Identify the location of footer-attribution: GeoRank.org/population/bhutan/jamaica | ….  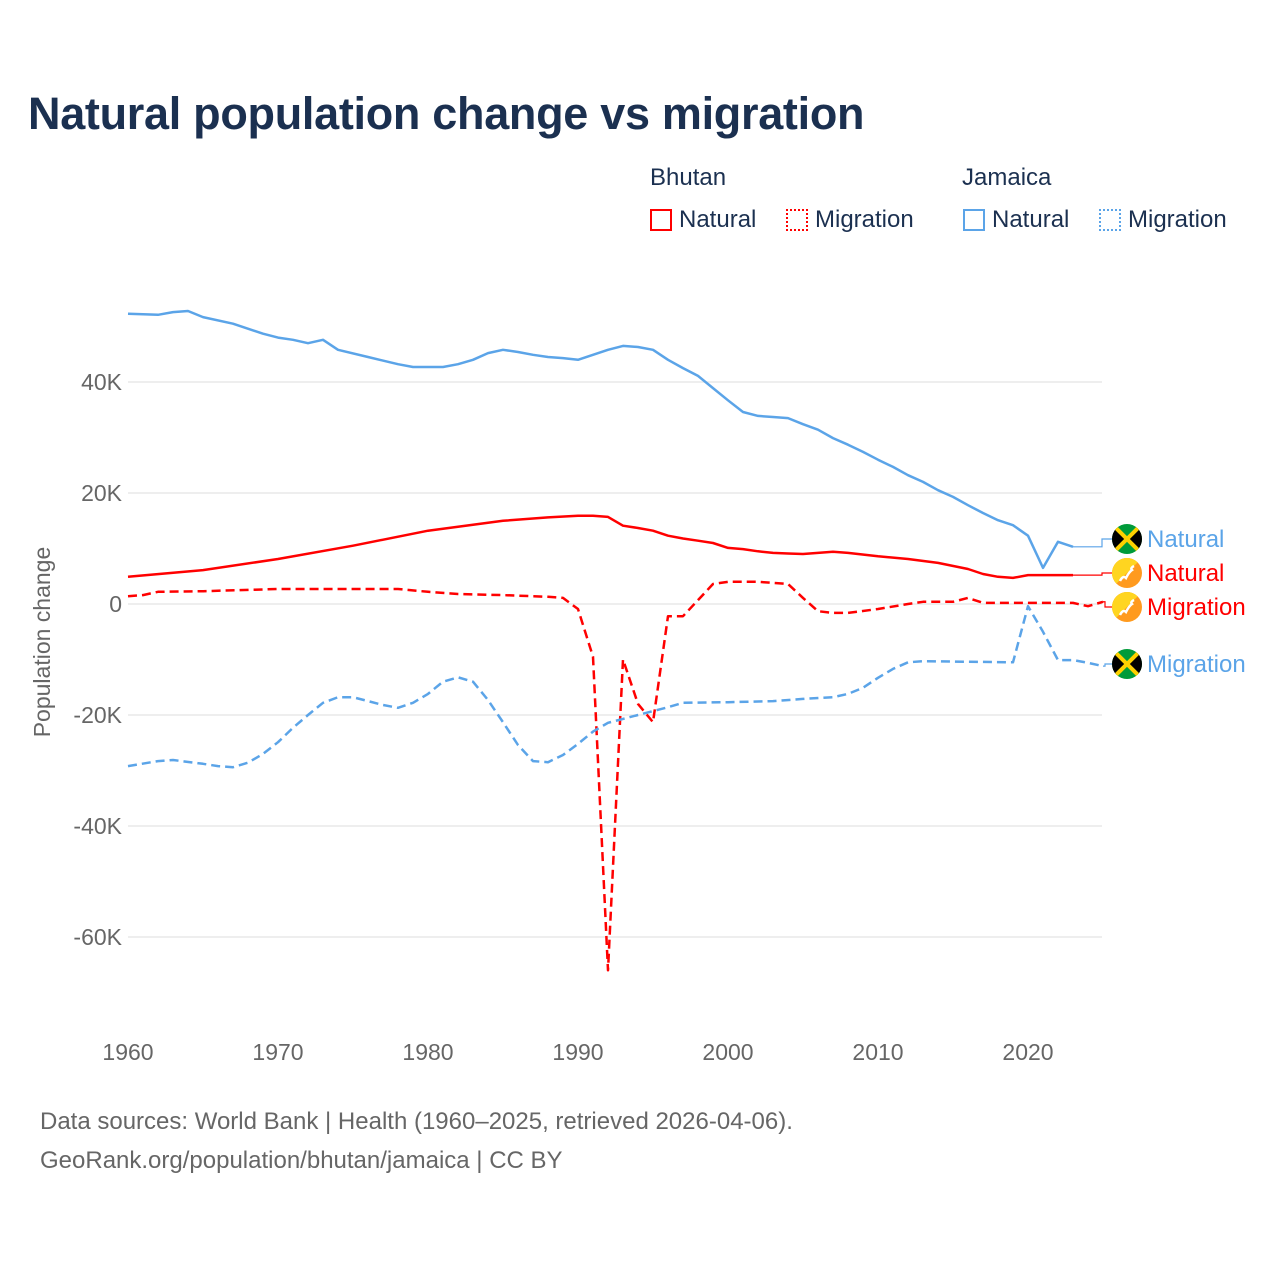
(301, 1160).